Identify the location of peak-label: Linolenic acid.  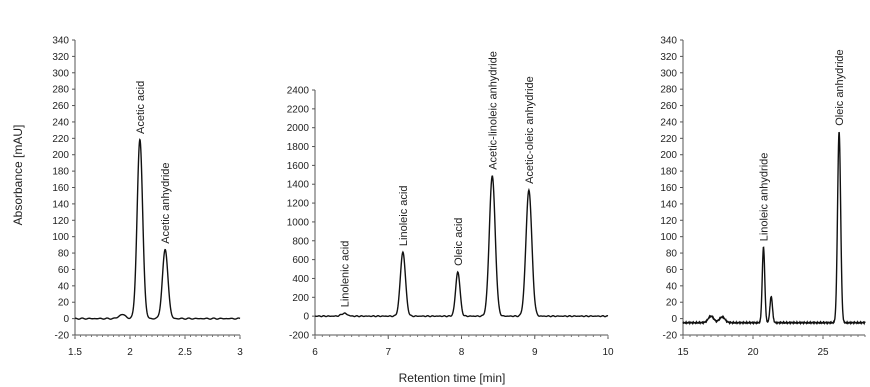
(345, 274).